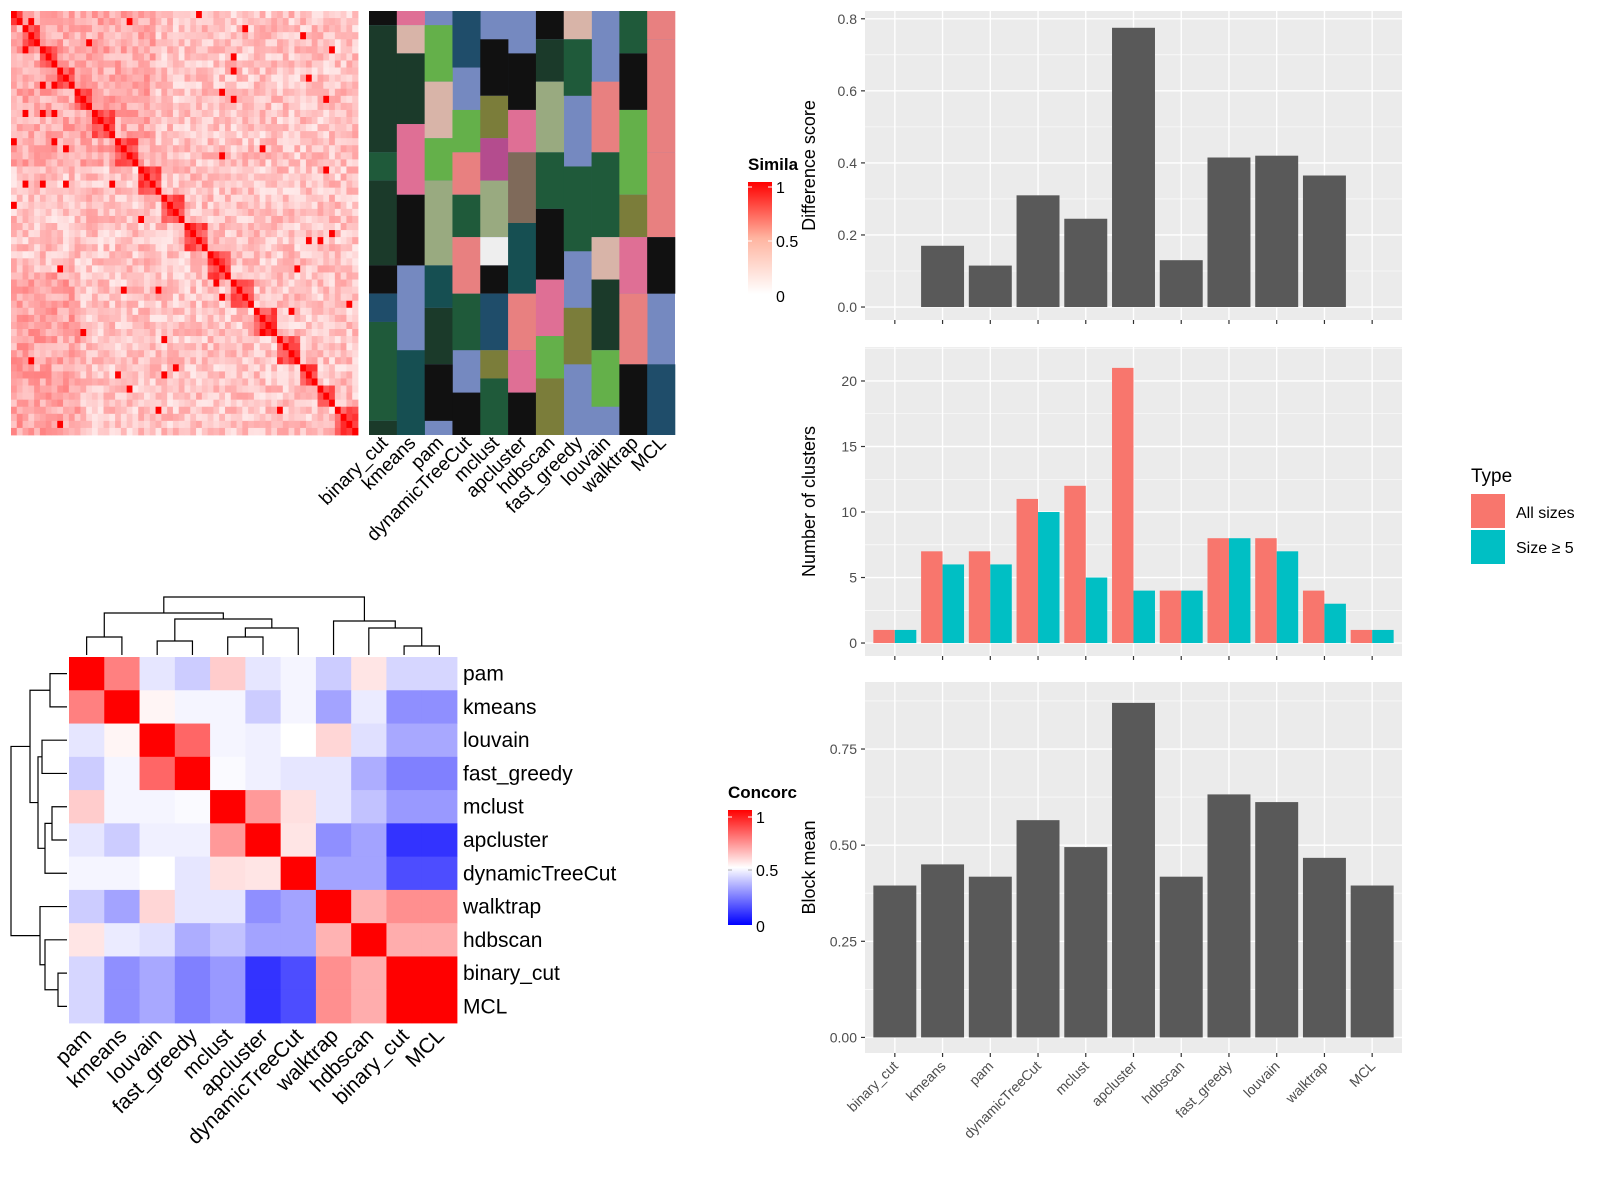 The image size is (1600, 1200). I want to click on similarity-legend-tick-1: 1, so click(780, 188).